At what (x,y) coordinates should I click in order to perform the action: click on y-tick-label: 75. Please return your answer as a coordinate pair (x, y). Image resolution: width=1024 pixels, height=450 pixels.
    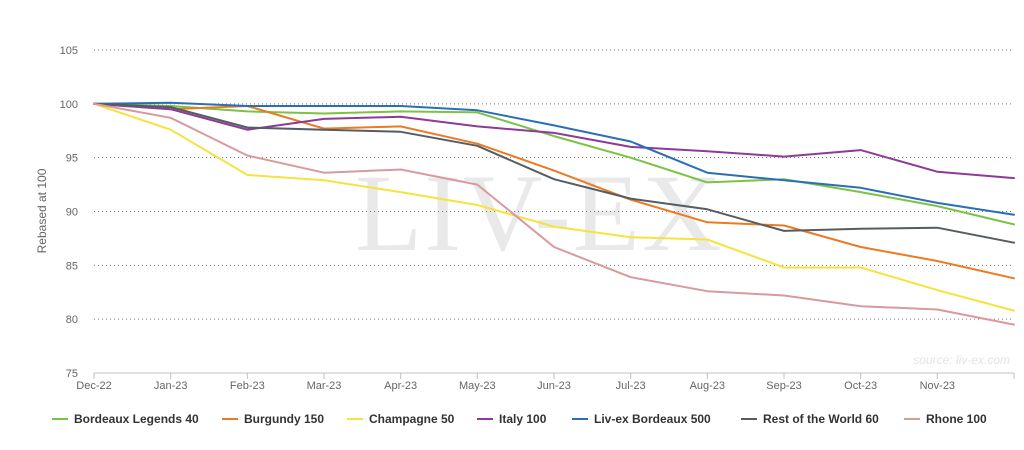
    Looking at the image, I should click on (72, 374).